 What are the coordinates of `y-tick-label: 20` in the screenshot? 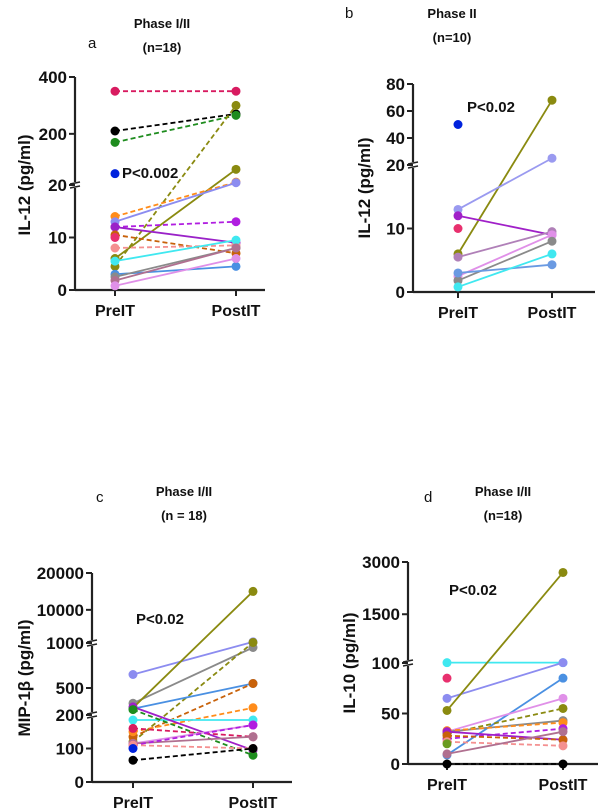 It's located at (395, 165).